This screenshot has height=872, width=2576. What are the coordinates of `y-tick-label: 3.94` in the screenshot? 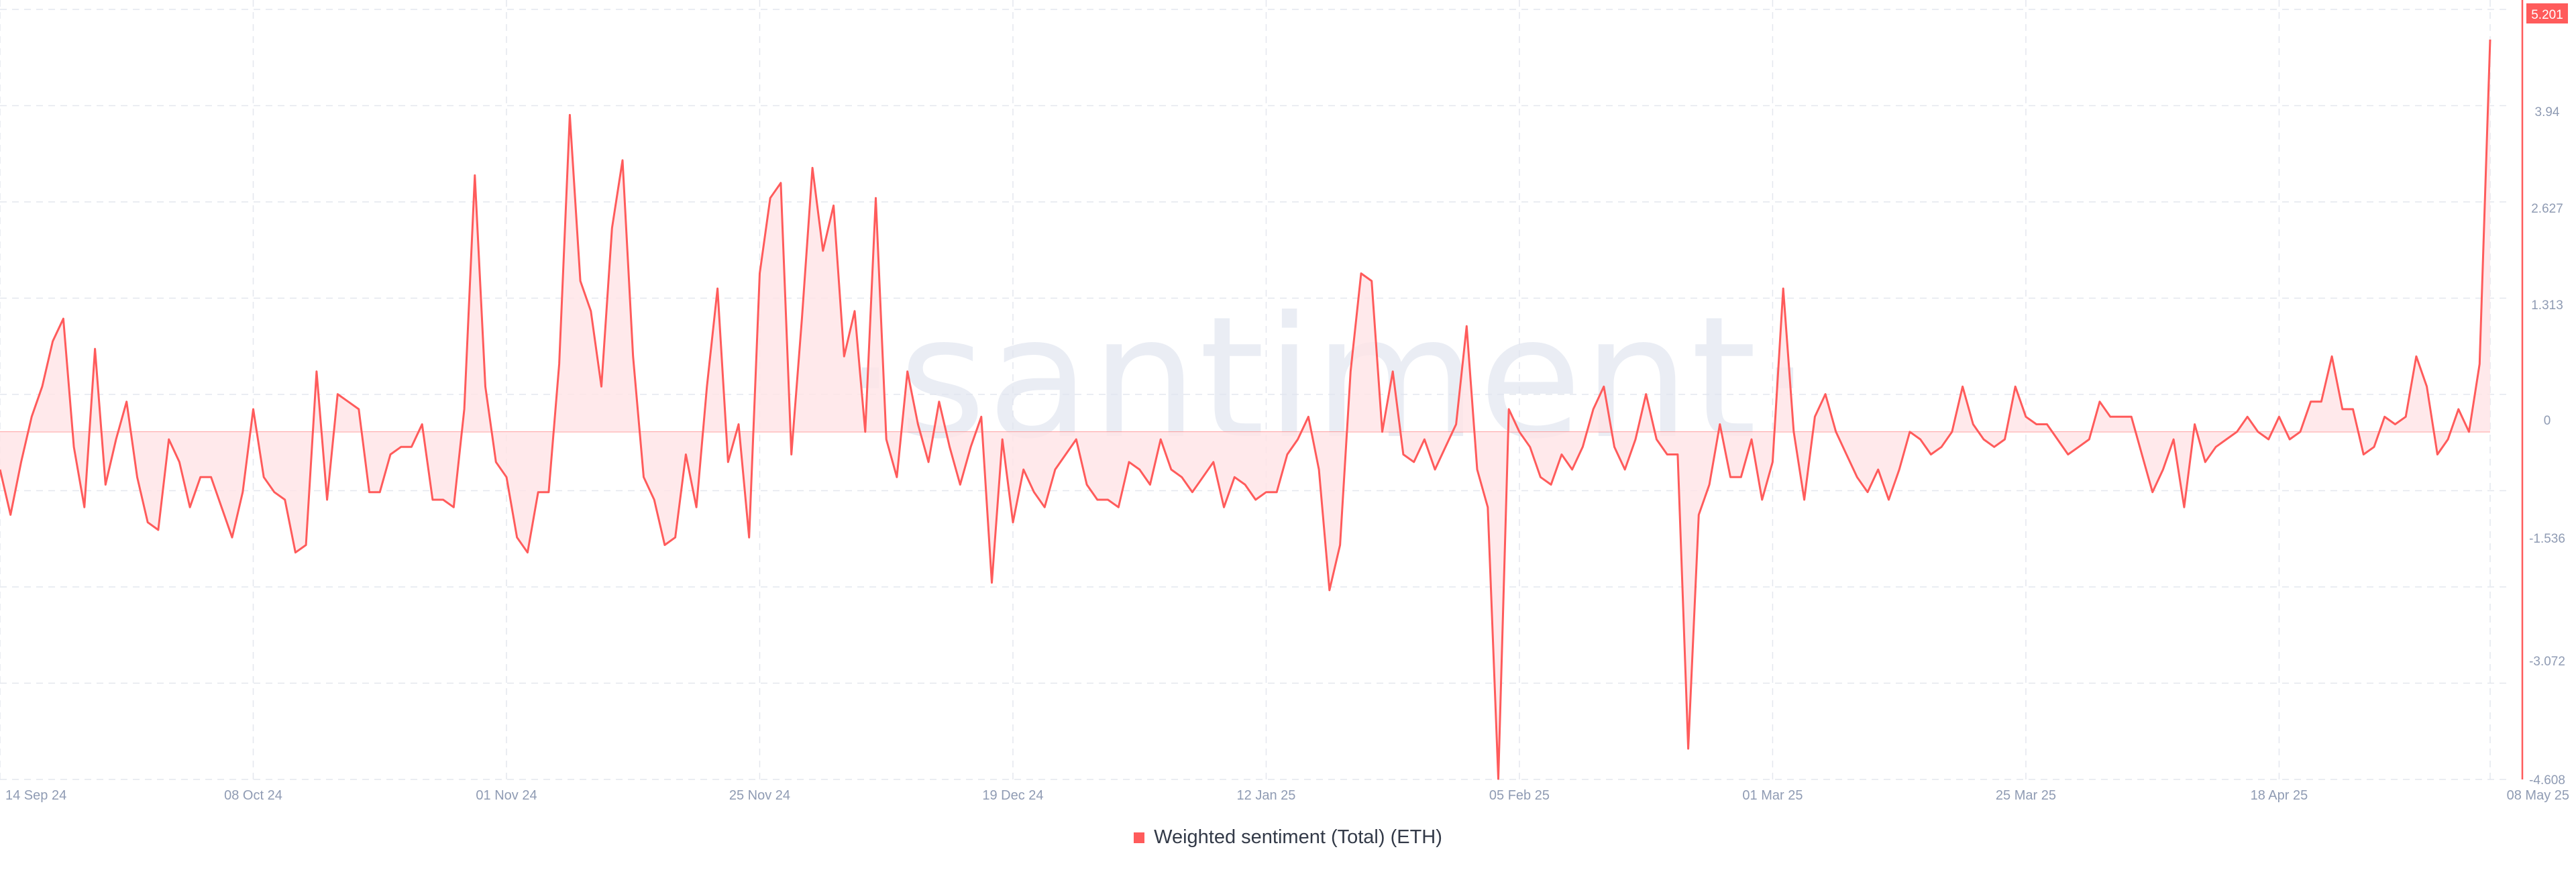 It's located at (2547, 112).